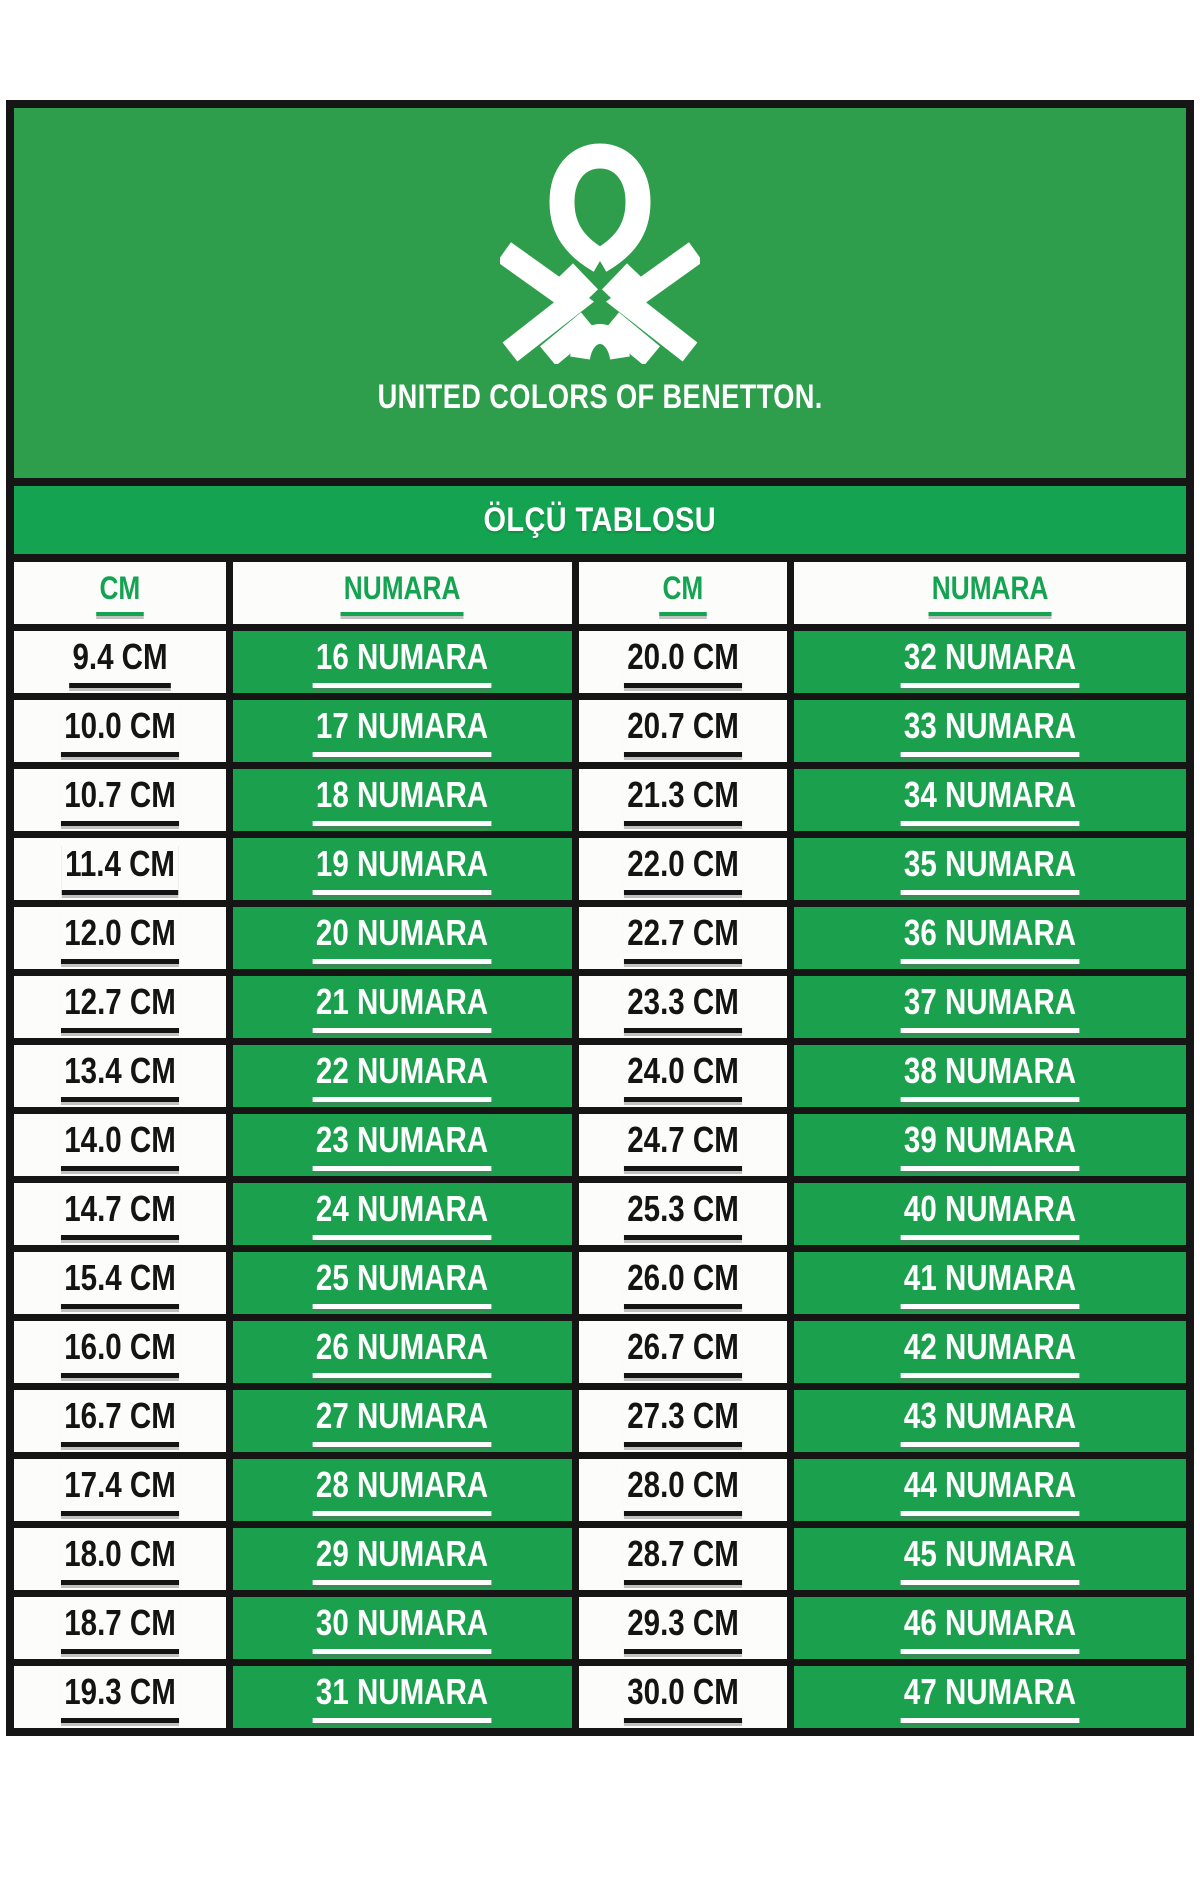 This screenshot has height=1900, width=1200. I want to click on cell-text: 14.7 CM, so click(120, 1214).